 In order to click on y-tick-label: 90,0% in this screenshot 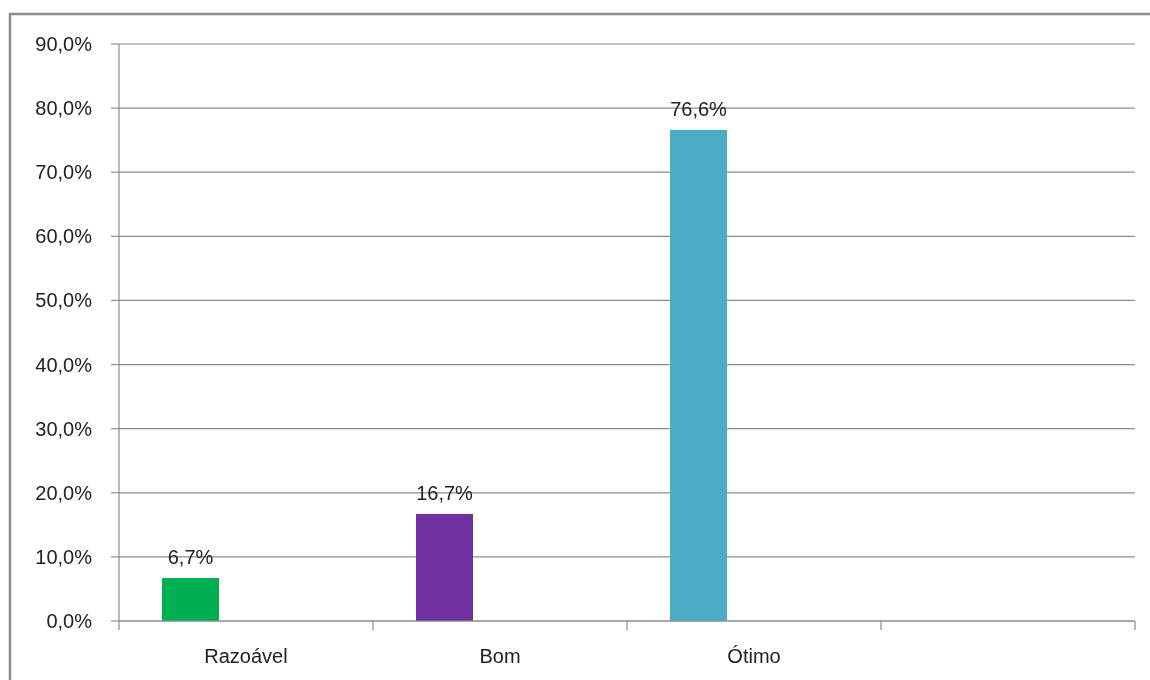, I will do `click(64, 44)`.